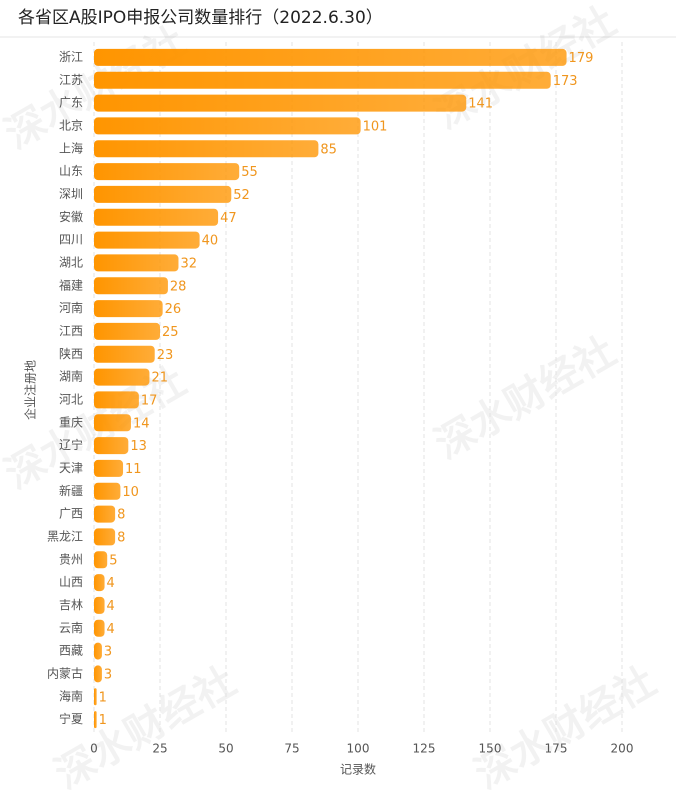 The height and width of the screenshot is (790, 676). Describe the element at coordinates (71, 80) in the screenshot. I see `y-tick-label: 江苏` at that location.